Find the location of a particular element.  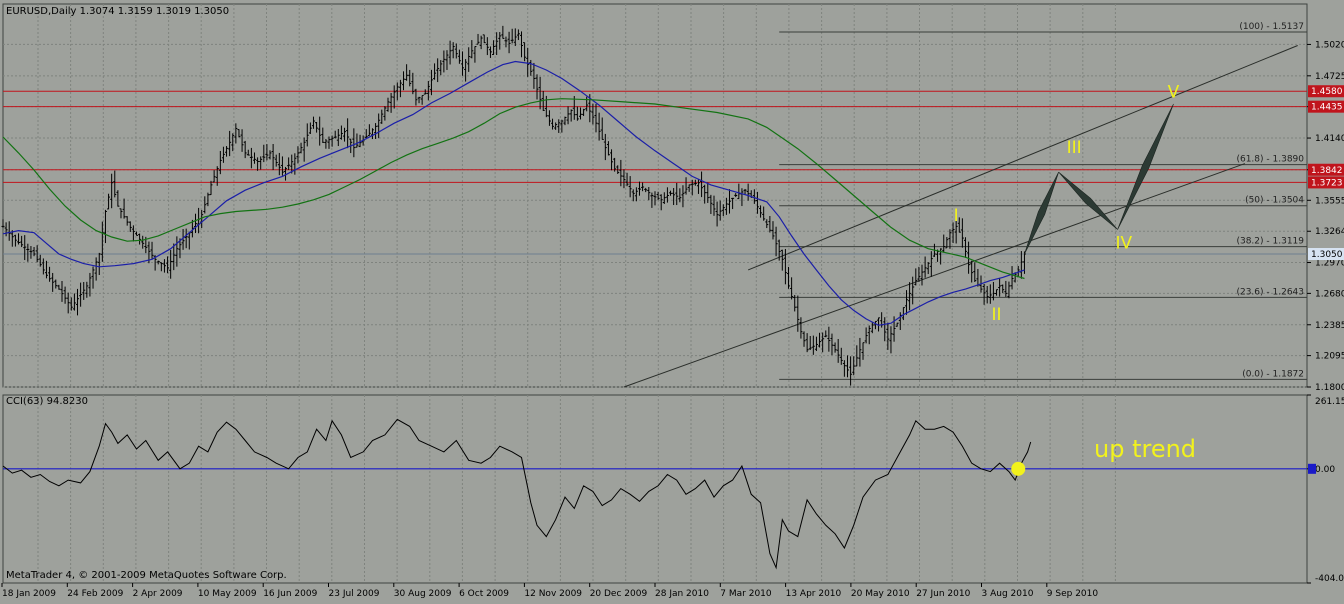

price-tag-1.3842 is located at coordinates (1326, 169).